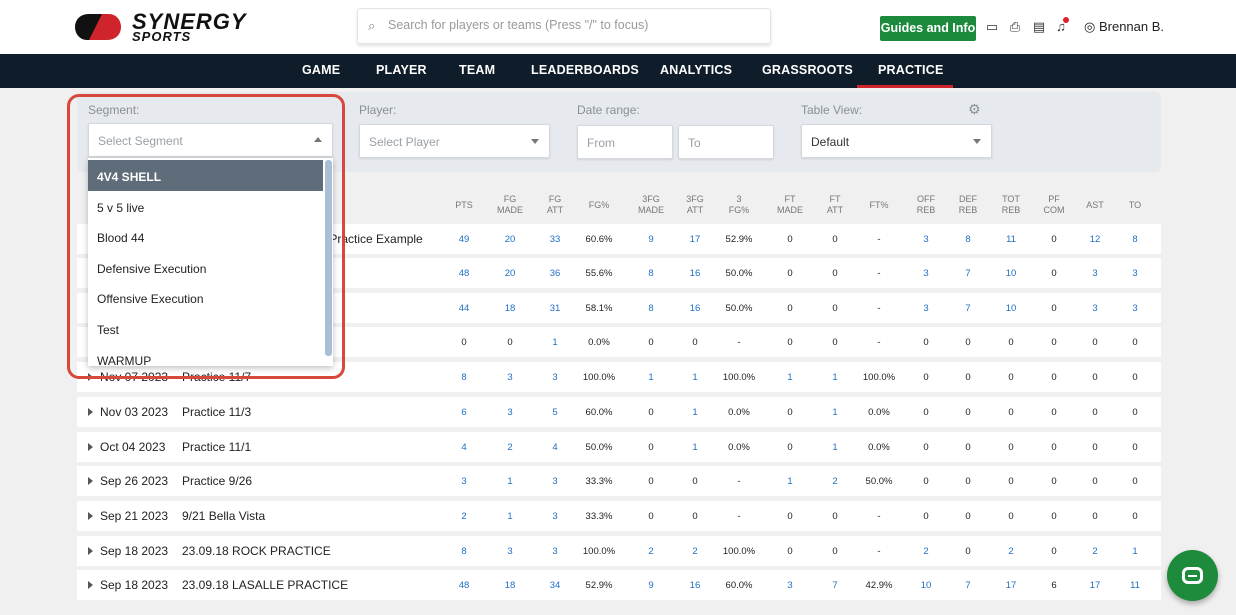  Describe the element at coordinates (477, 70) in the screenshot. I see `nav-team: TEAM` at that location.